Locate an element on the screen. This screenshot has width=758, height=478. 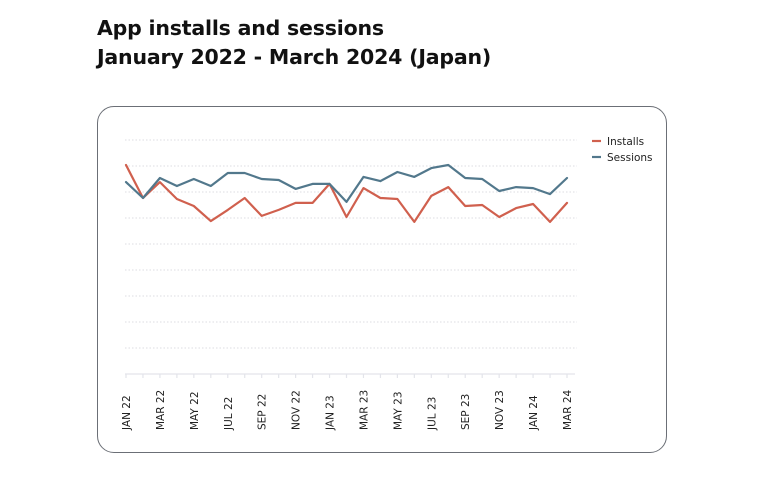
x-tick-label: NOV 23 is located at coordinates (500, 410).